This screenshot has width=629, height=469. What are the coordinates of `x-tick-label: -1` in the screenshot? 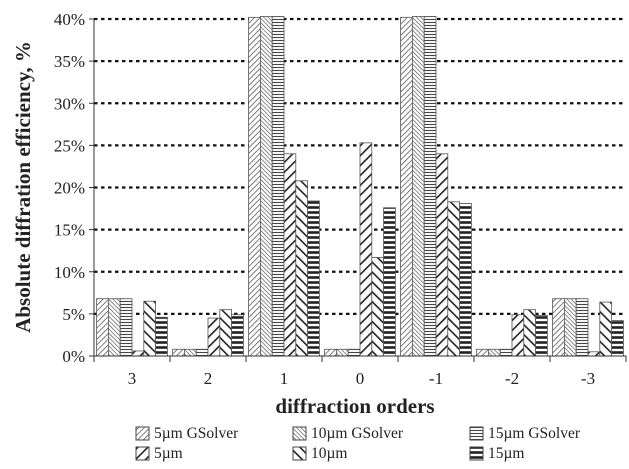 It's located at (436, 378).